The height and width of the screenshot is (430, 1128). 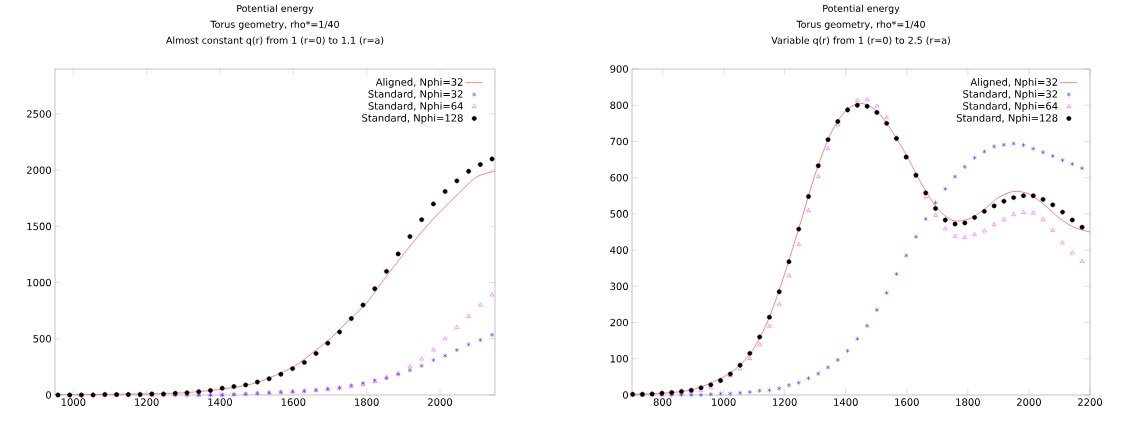 I want to click on x-tick-label: 2200, so click(x=1090, y=402).